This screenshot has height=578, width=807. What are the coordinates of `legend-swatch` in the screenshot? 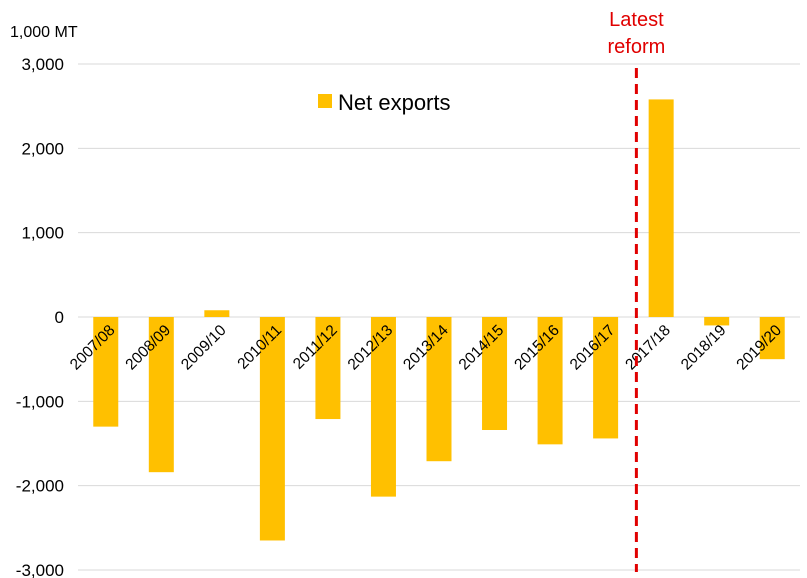 It's located at (325, 101).